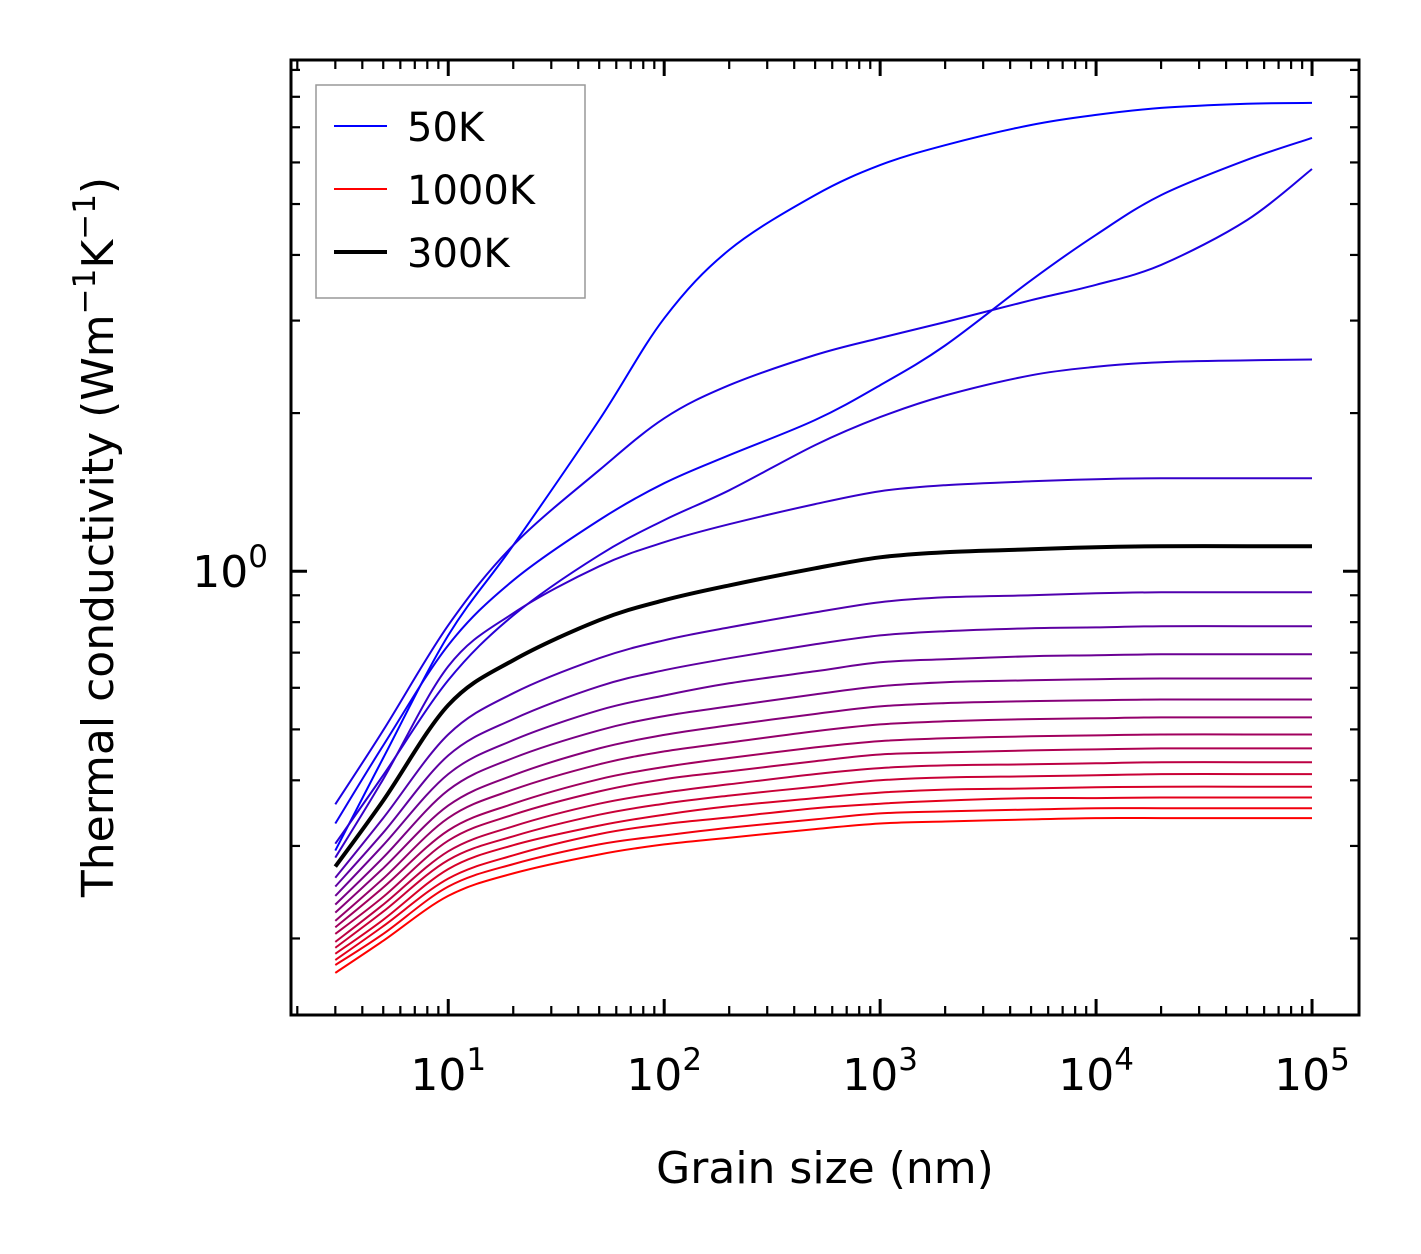 This screenshot has height=1254, width=1421. I want to click on series-line-450k, so click(823, 775).